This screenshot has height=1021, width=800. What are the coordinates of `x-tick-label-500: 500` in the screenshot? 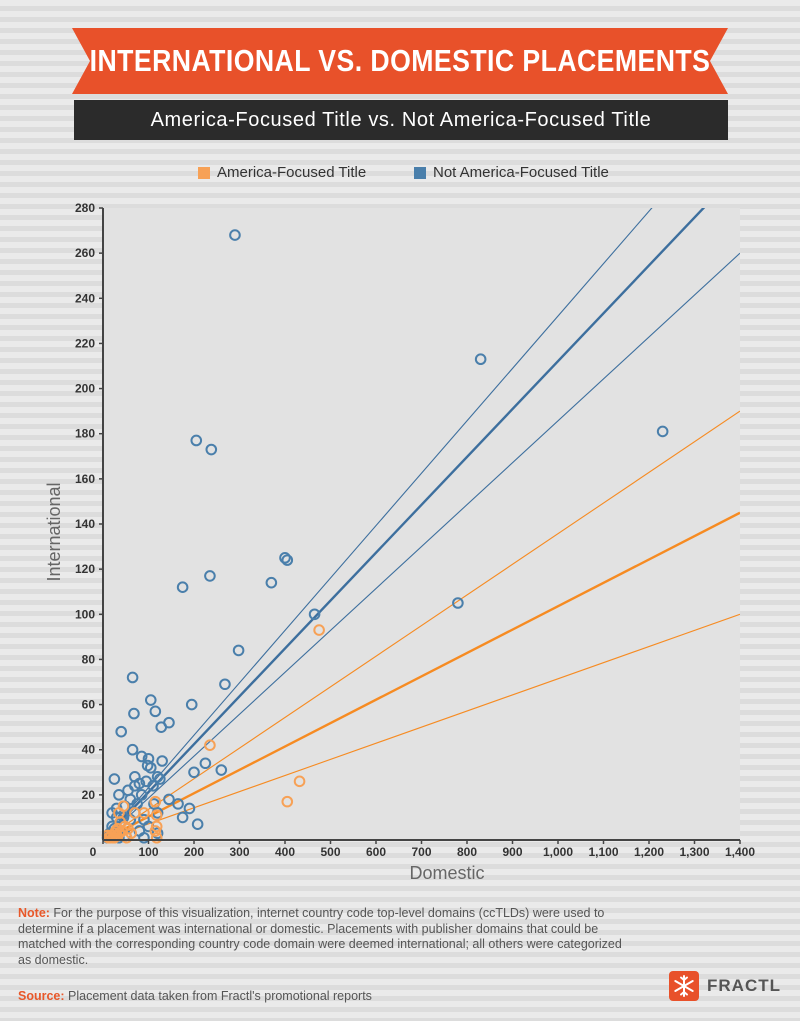 It's located at (330, 852).